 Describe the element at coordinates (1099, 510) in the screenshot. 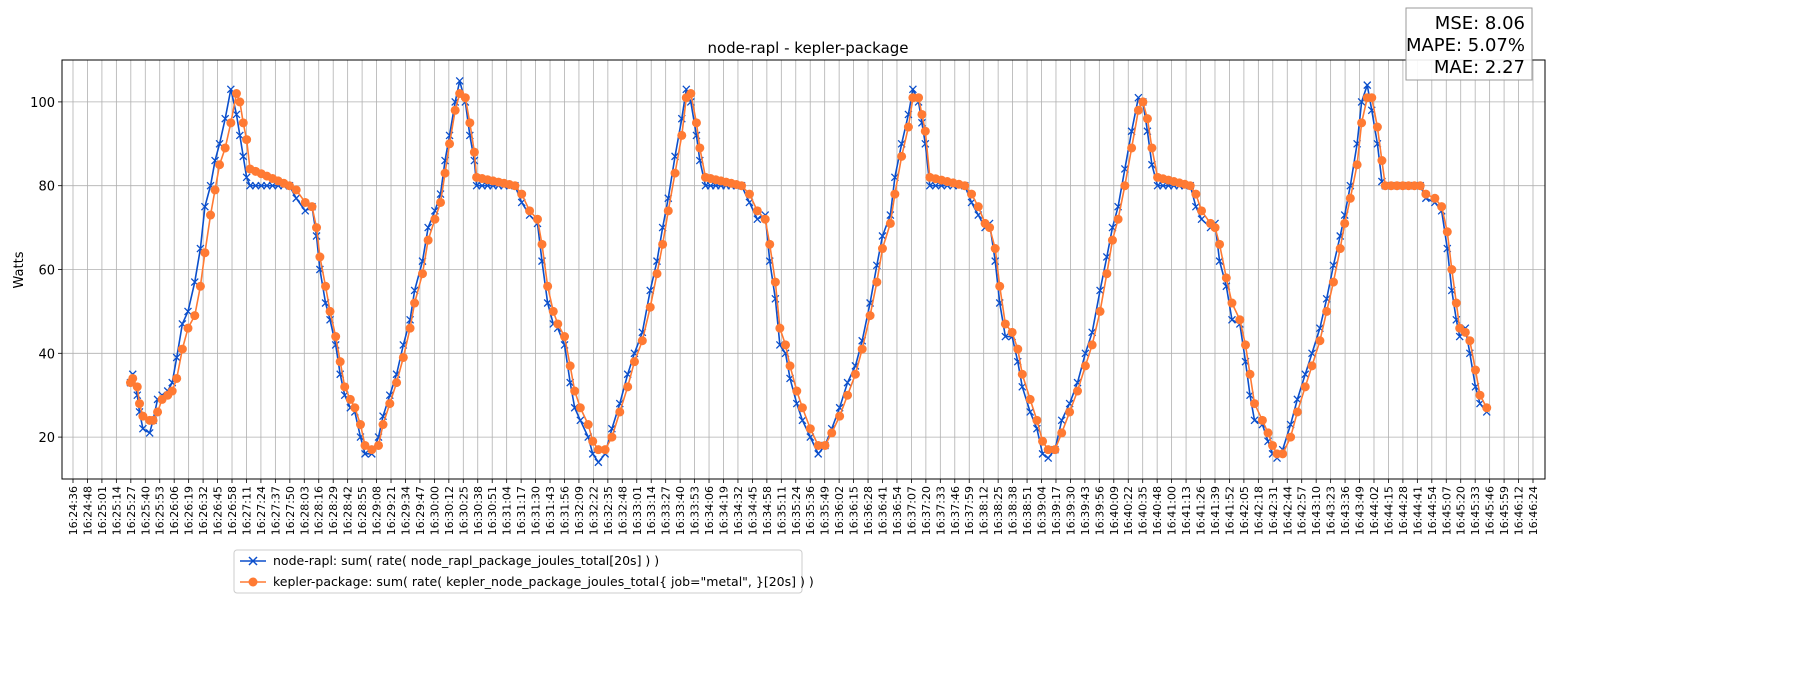

I see `x-tick-label: 16:39:56` at that location.